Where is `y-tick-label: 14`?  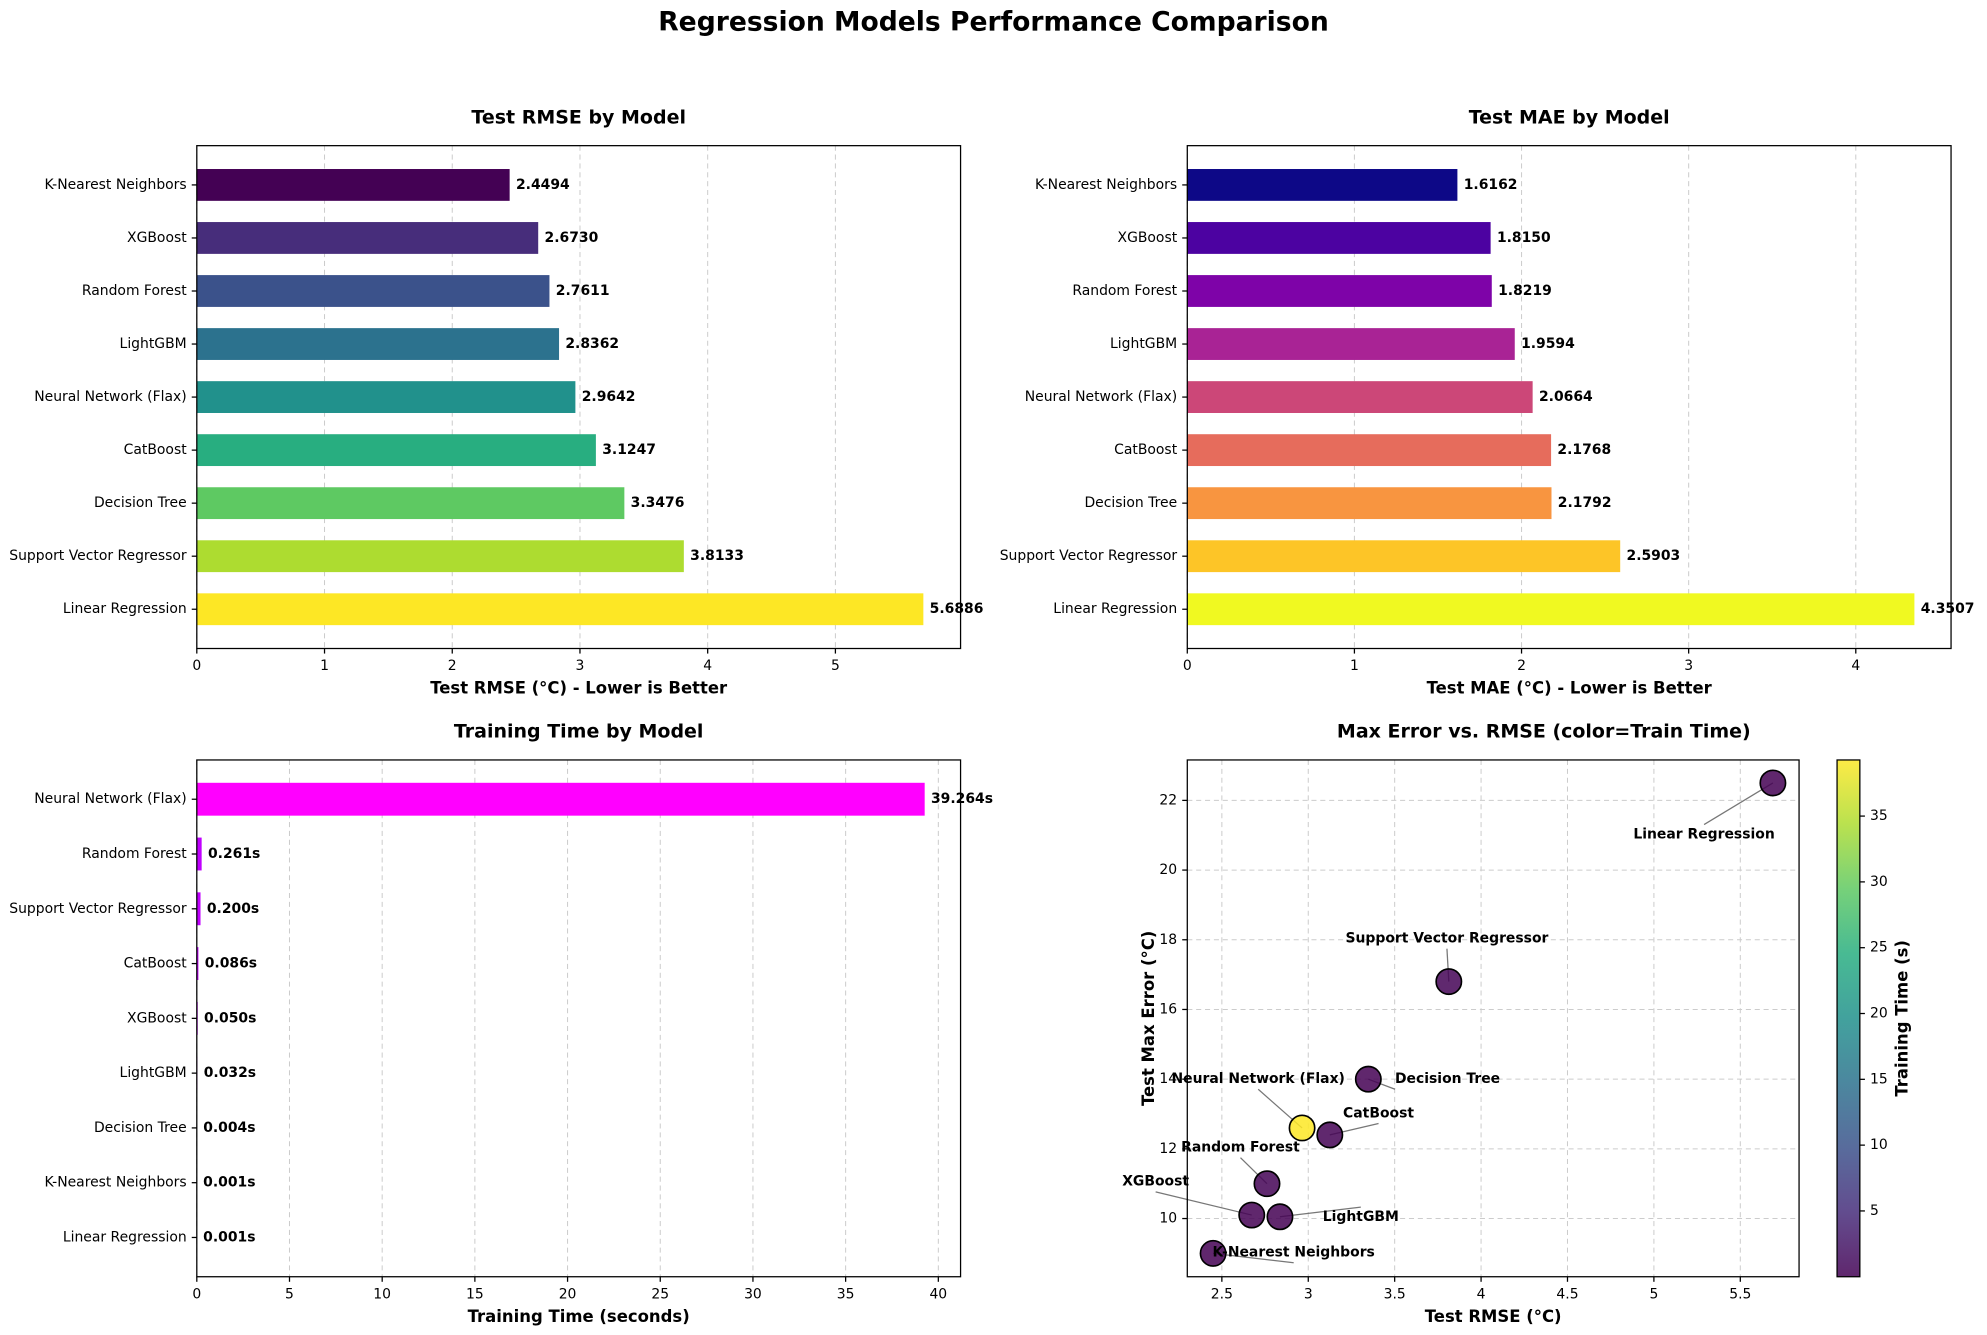 y-tick-label: 14 is located at coordinates (1168, 1079).